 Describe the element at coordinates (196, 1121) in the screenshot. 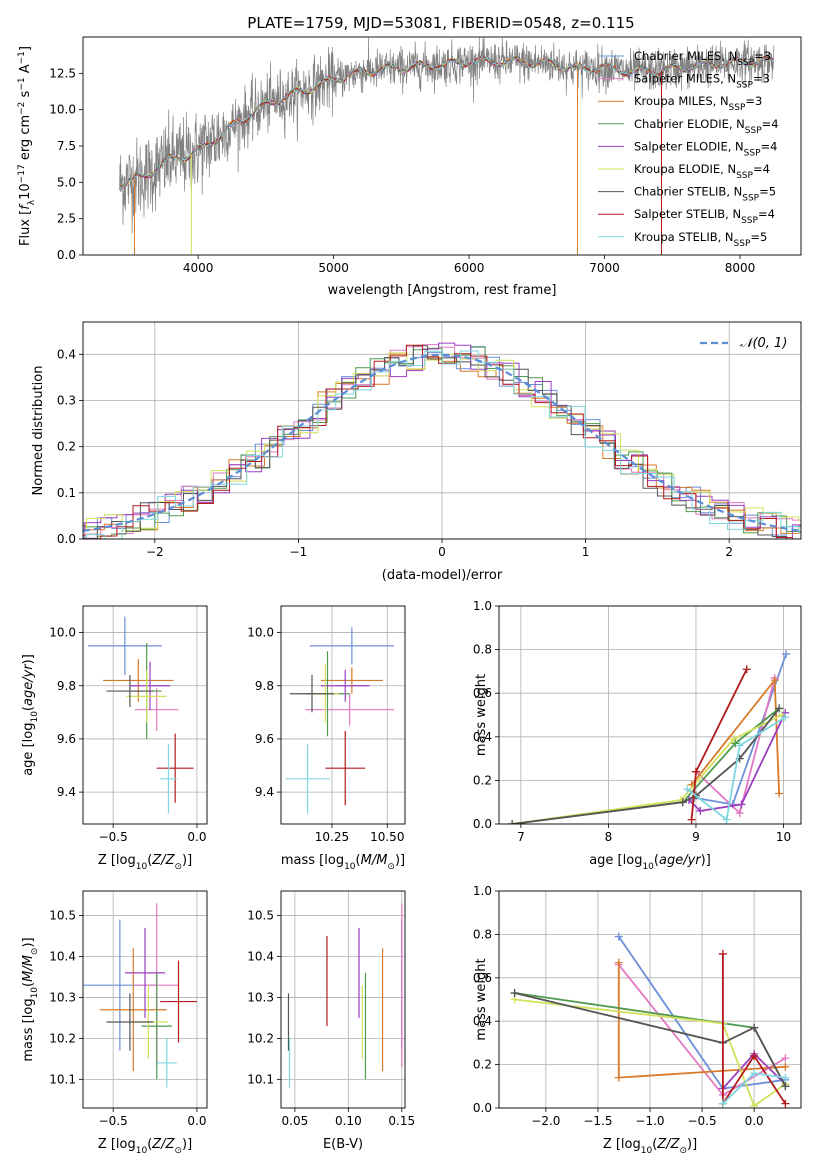

I see `x-tick-label: 0.0` at that location.